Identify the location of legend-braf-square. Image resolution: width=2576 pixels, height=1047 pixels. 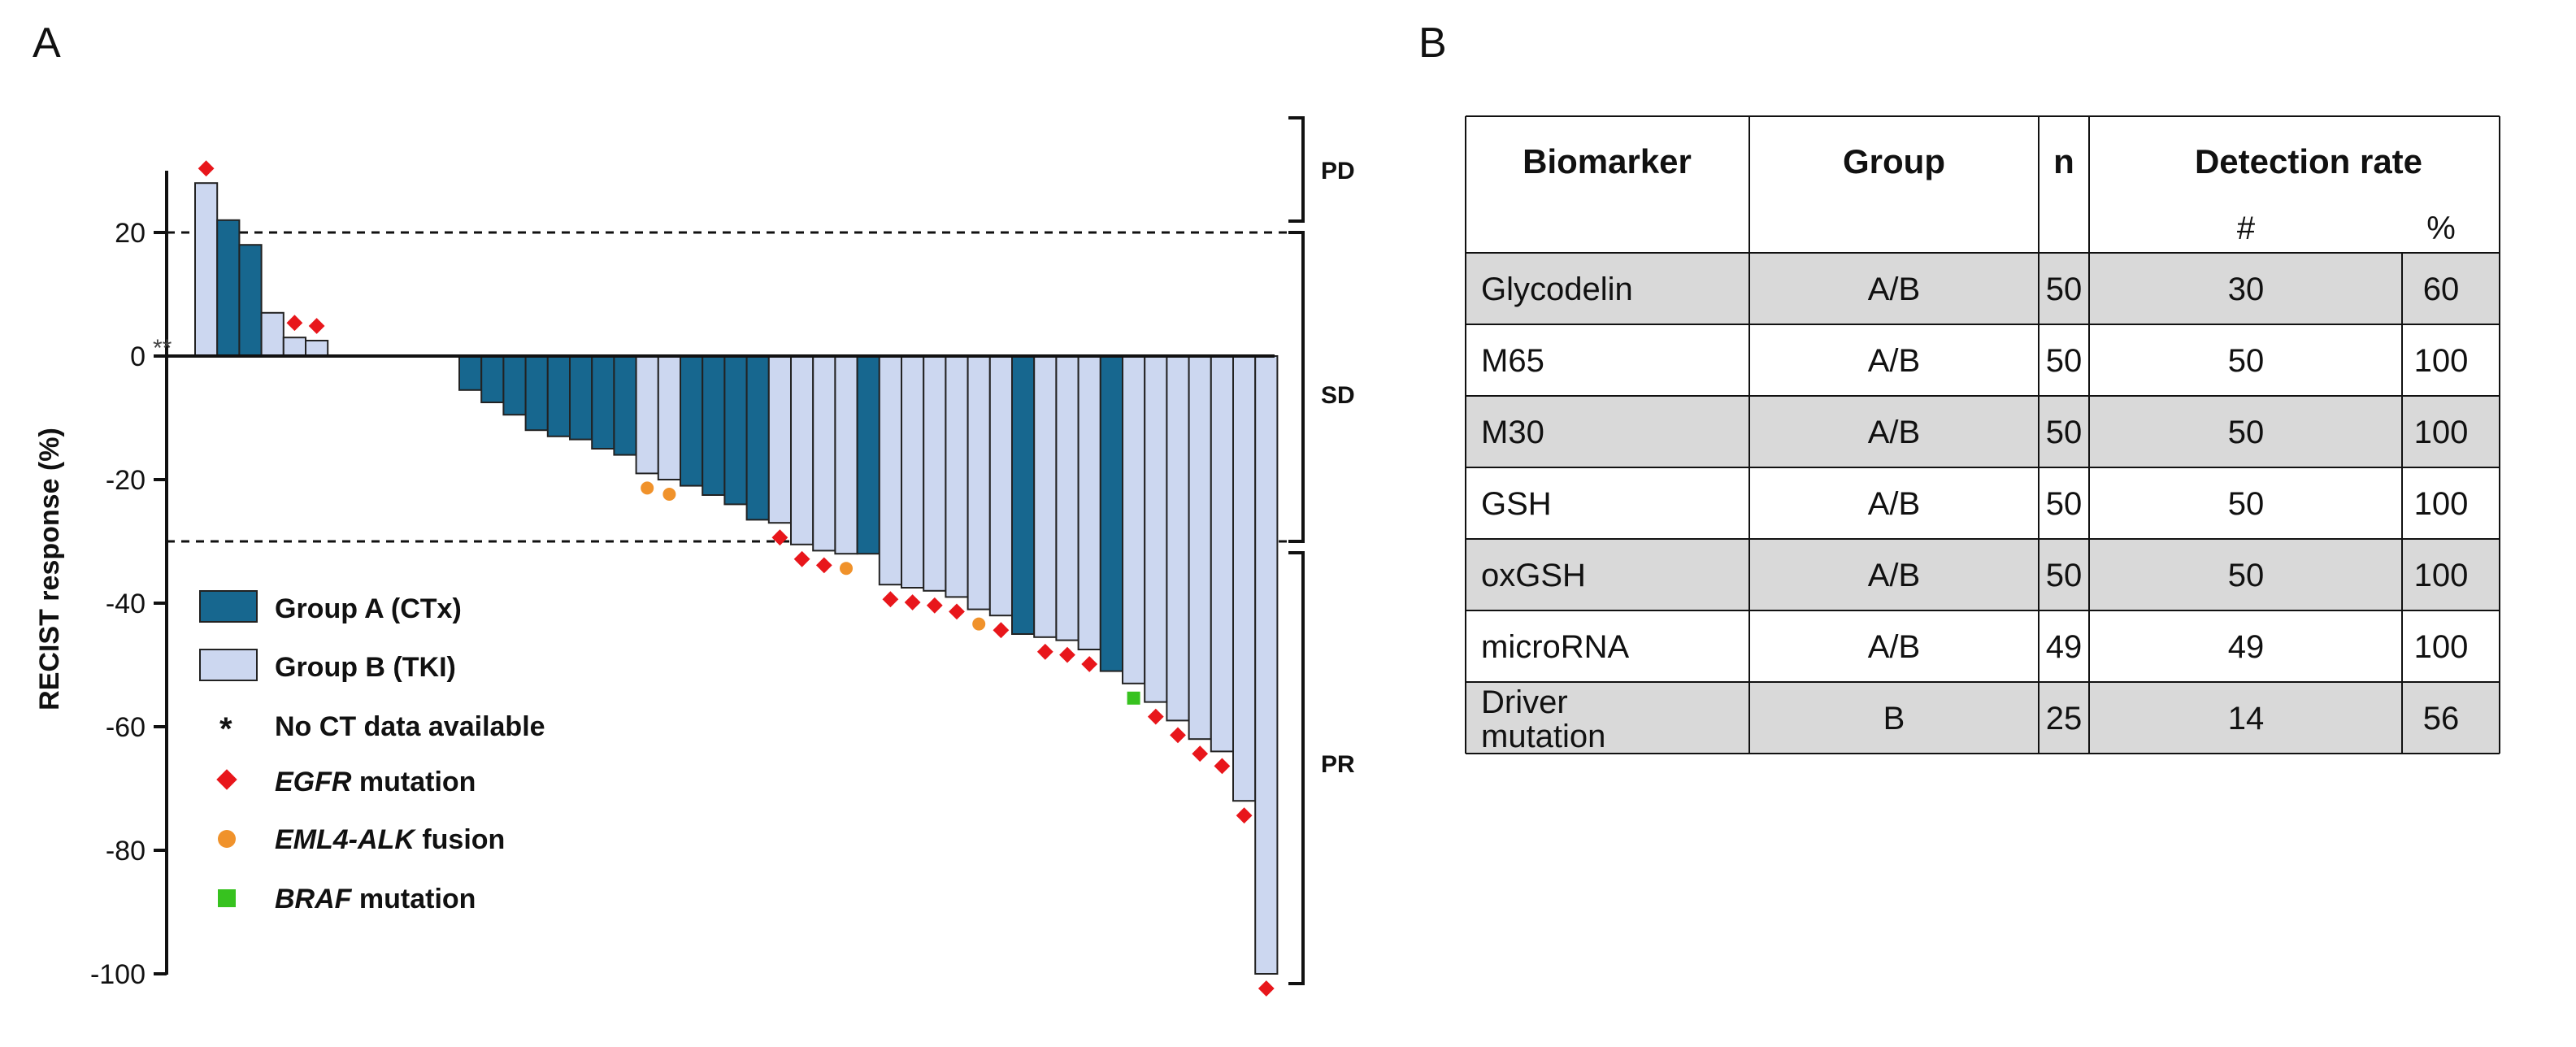
(227, 898).